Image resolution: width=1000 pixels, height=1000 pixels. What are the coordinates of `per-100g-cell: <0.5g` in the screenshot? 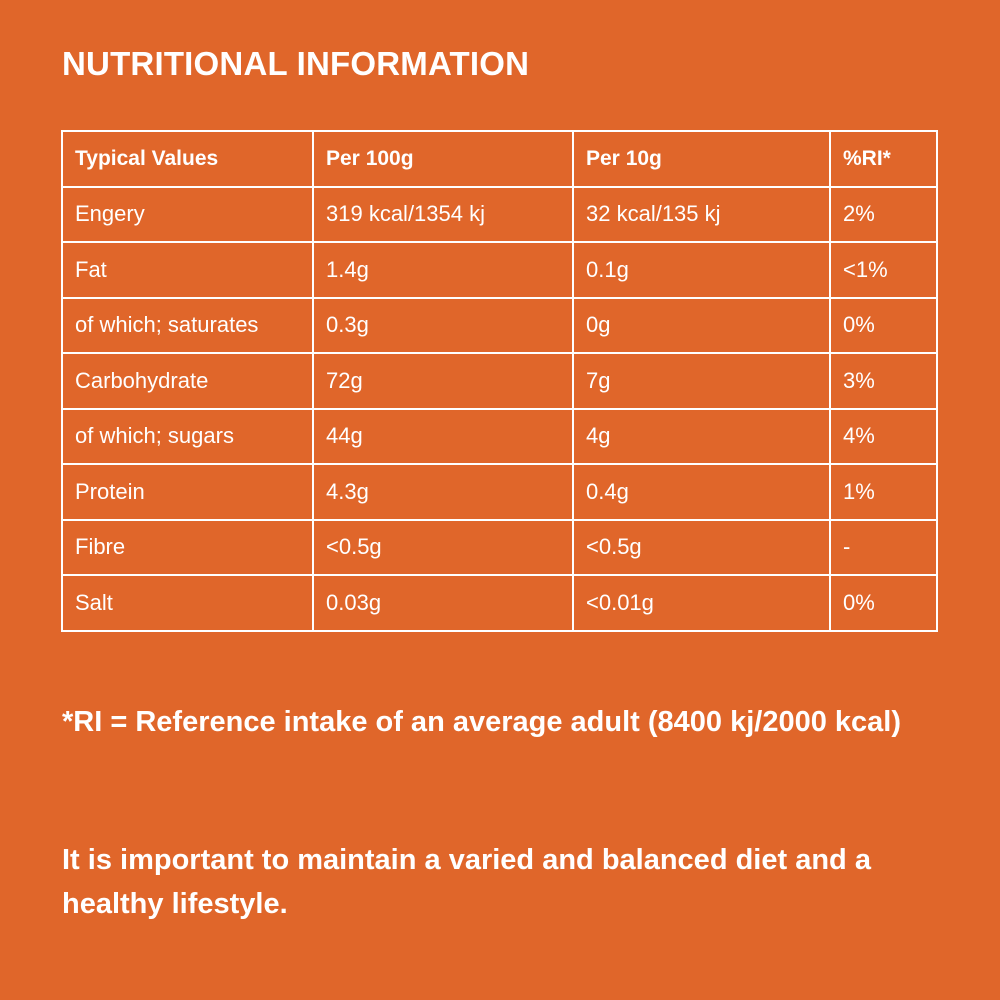 It's located at (443, 547).